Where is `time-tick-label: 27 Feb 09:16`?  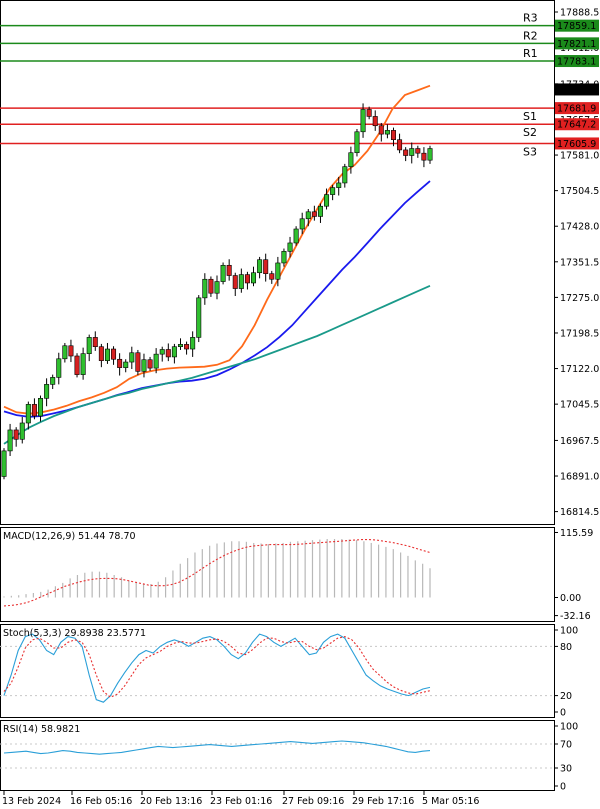 time-tick-label: 27 Feb 09:16 is located at coordinates (313, 801).